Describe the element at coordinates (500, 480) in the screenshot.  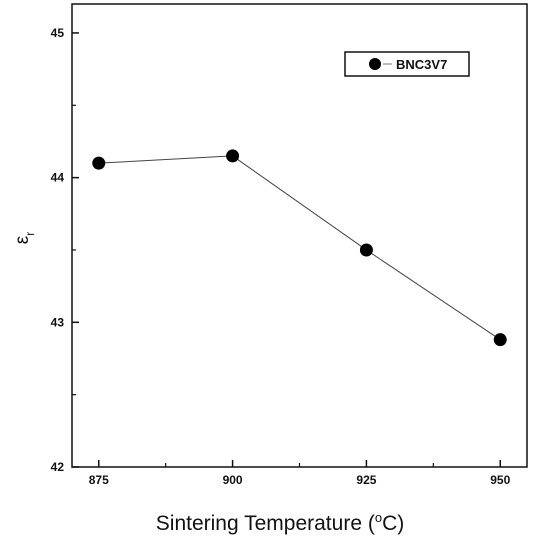
I see `x-tick-label: 950` at that location.